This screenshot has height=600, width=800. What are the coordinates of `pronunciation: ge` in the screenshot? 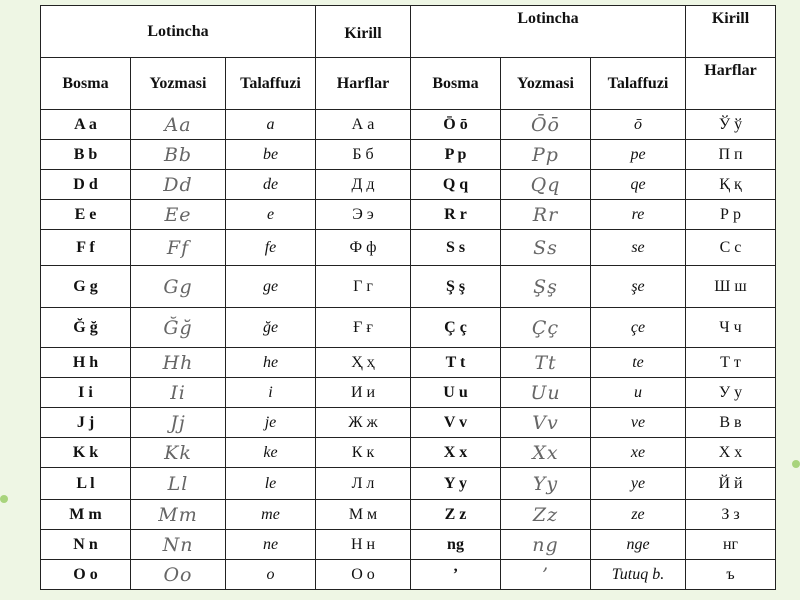 It's located at (270, 286).